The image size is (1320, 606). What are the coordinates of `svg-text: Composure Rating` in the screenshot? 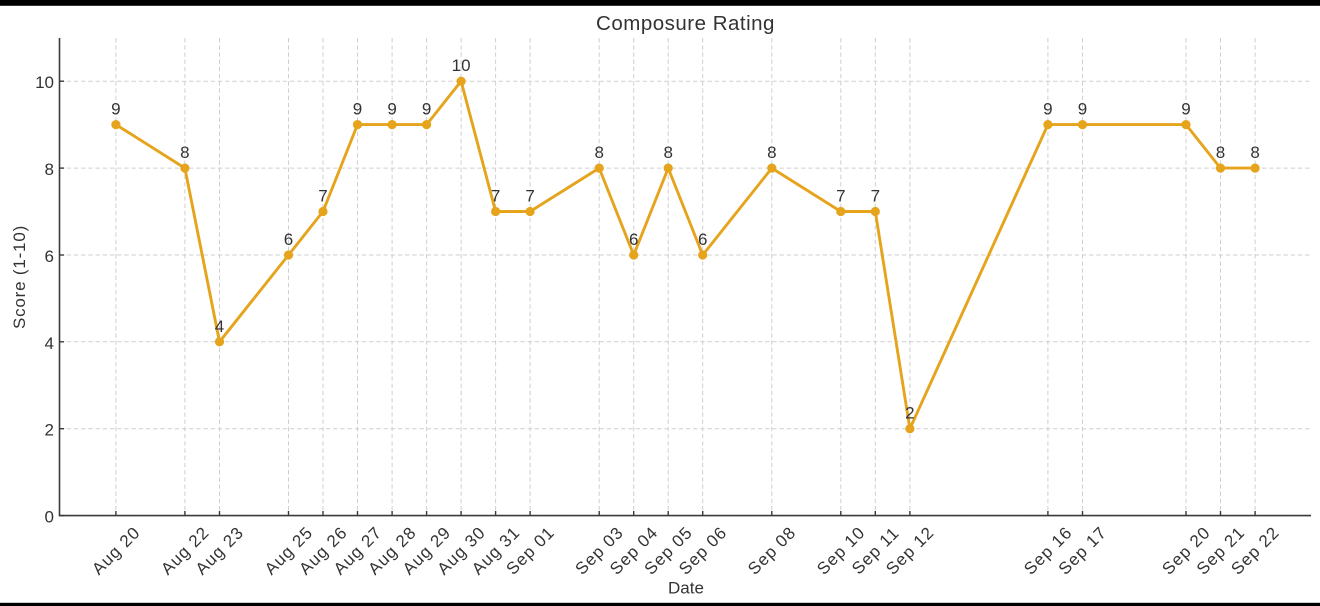 It's located at (685, 23).